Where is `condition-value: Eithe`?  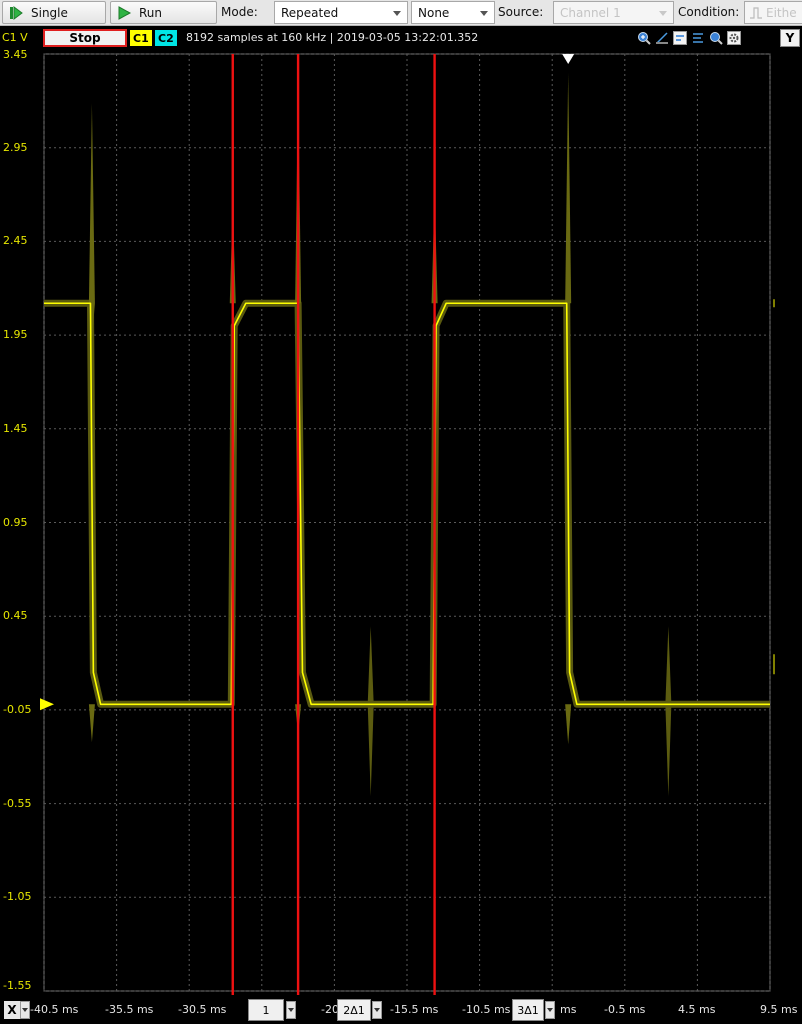
condition-value: Eithe is located at coordinates (781, 12).